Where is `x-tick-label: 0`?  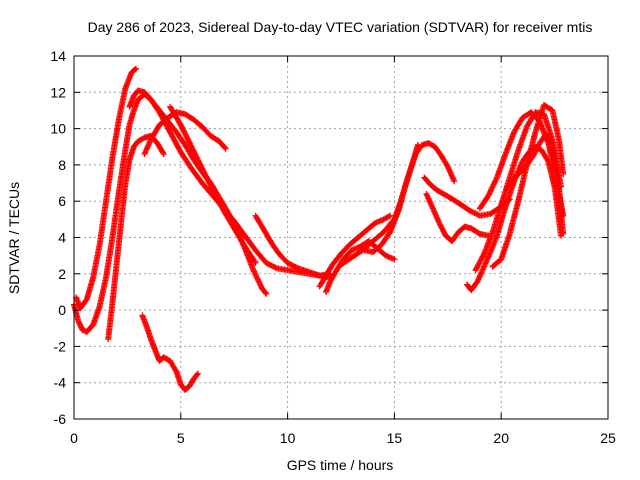 x-tick-label: 0 is located at coordinates (74, 438).